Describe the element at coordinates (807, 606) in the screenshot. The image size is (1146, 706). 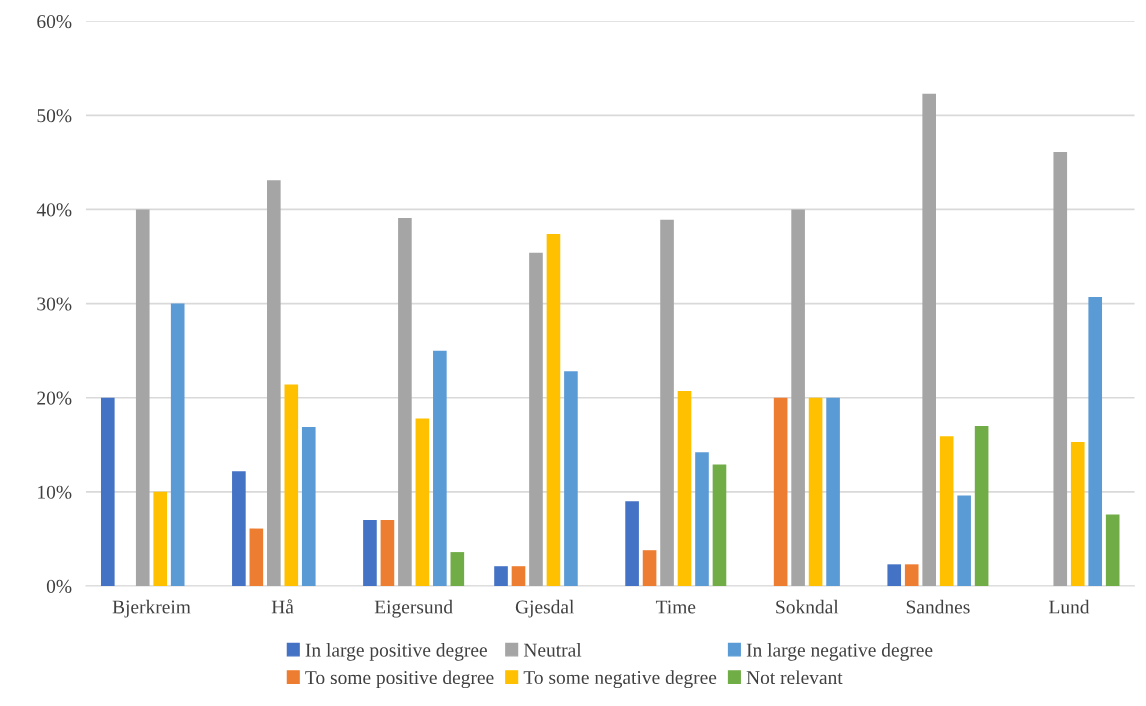
I see `x-tick-label: Sokndal` at that location.